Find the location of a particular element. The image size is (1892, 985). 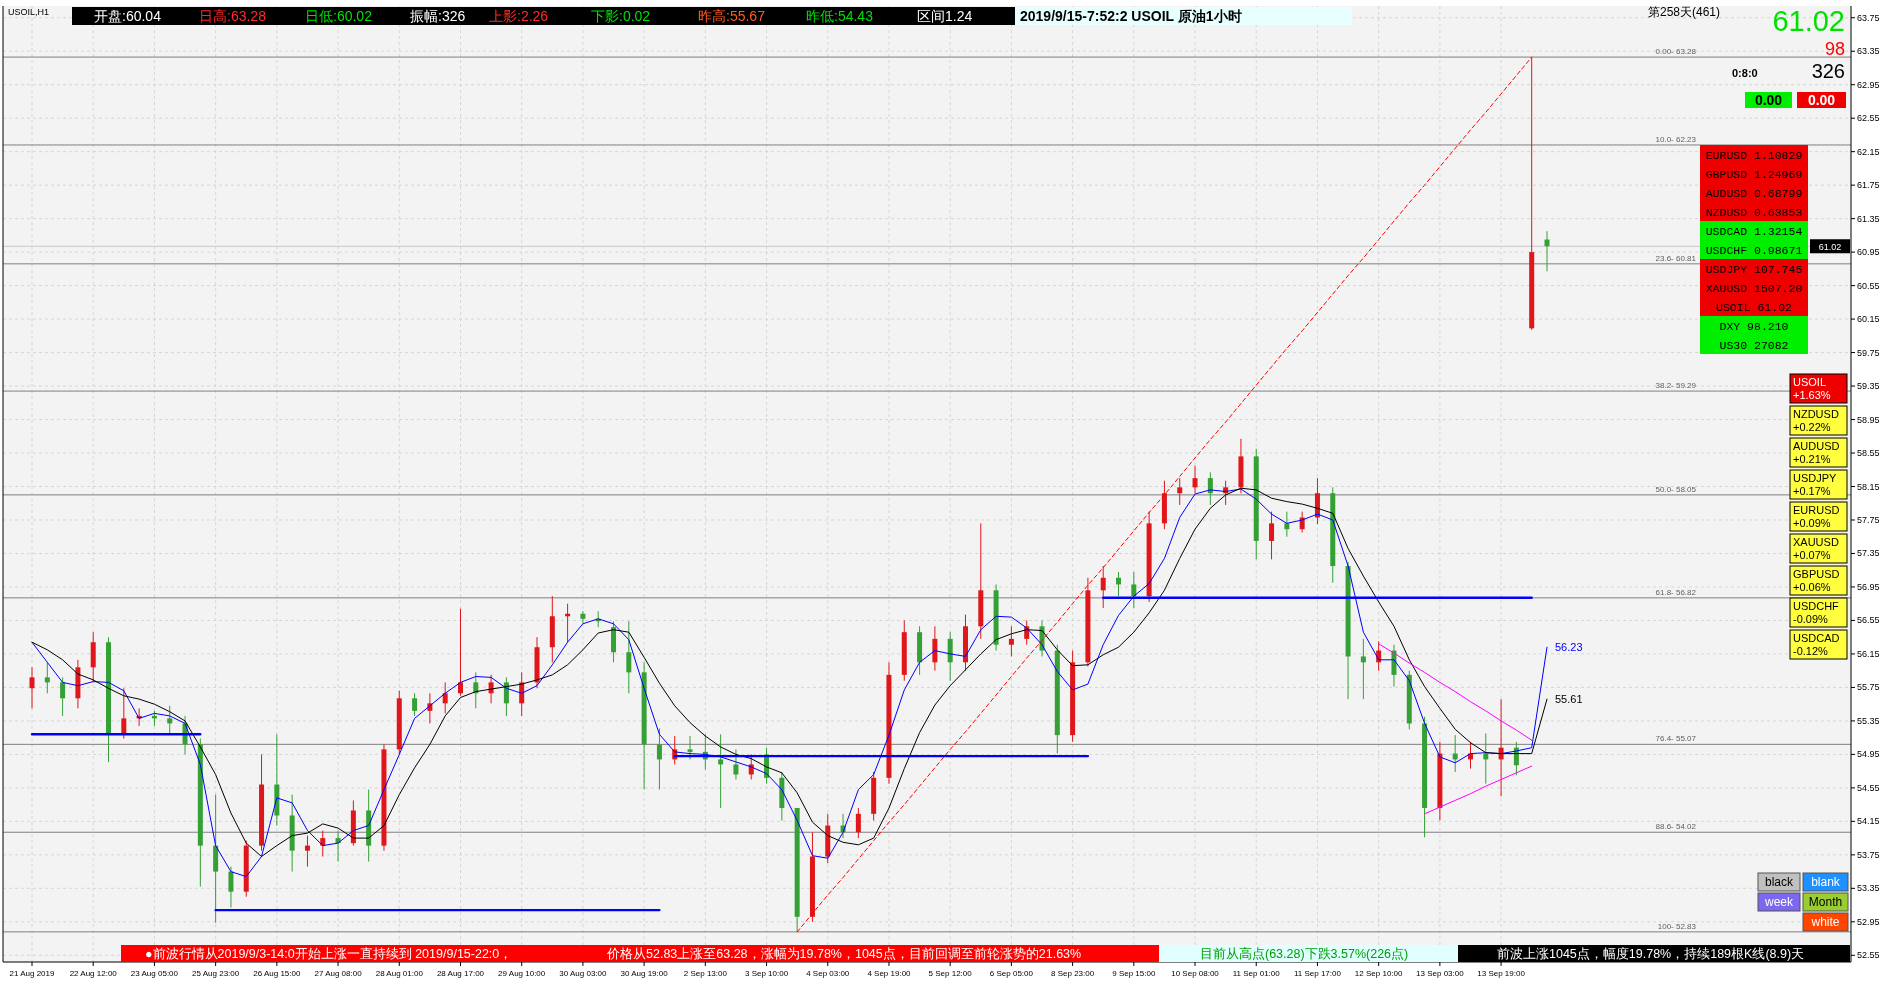

text: EURUSD 1.10829 is located at coordinates (1754, 155).